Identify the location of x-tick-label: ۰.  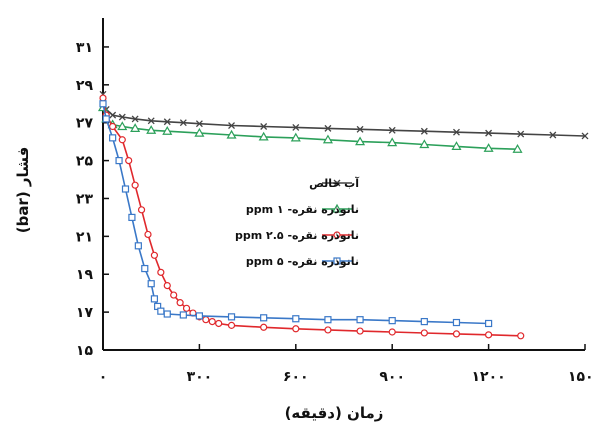
(103, 377).